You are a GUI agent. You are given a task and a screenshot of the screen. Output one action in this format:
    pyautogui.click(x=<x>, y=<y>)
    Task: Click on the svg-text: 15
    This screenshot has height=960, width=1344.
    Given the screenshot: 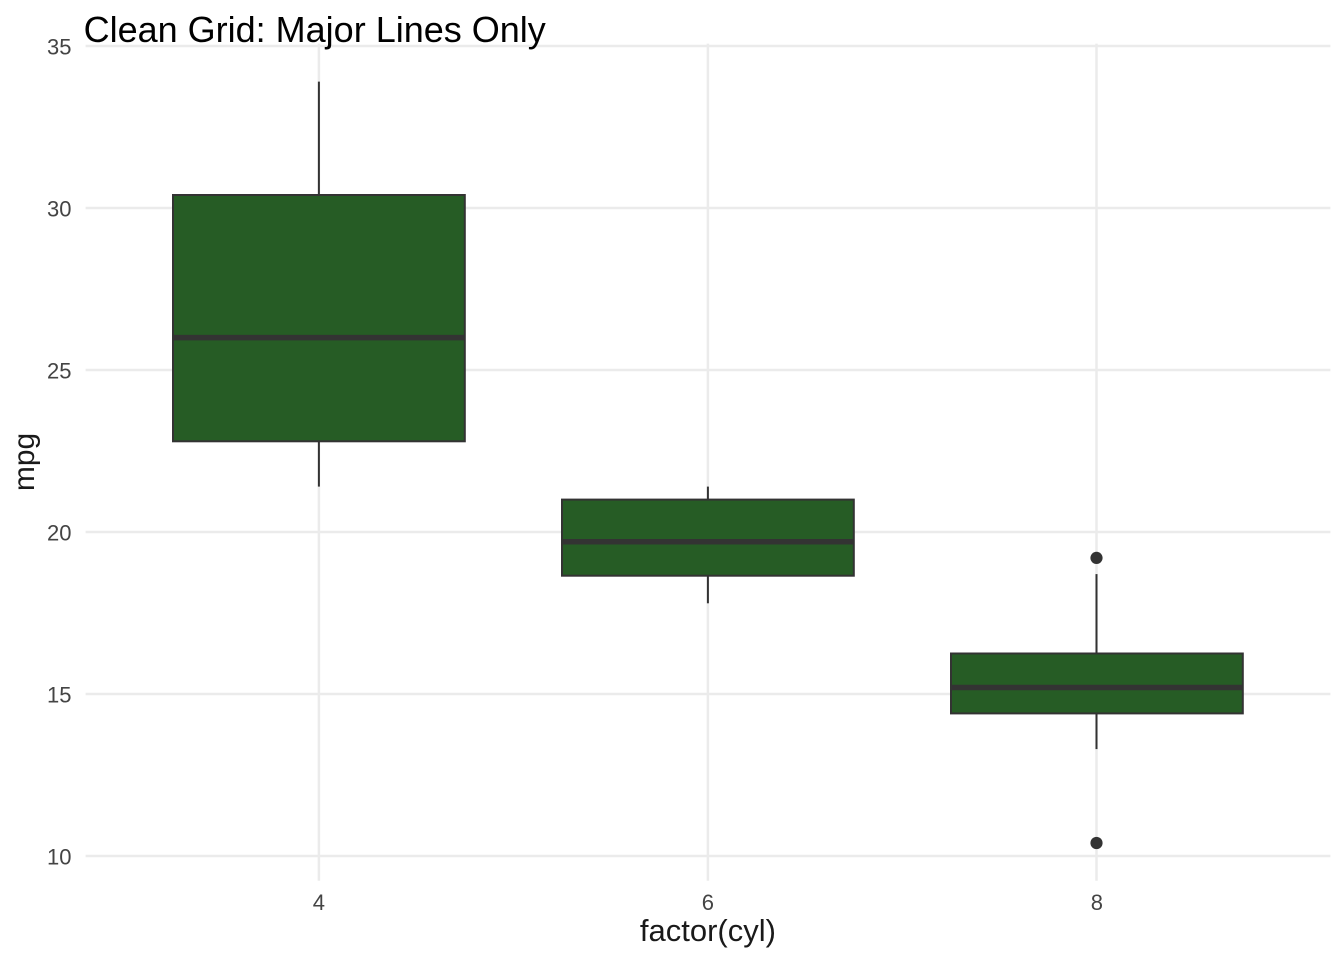 What is the action you would take?
    pyautogui.click(x=59, y=695)
    